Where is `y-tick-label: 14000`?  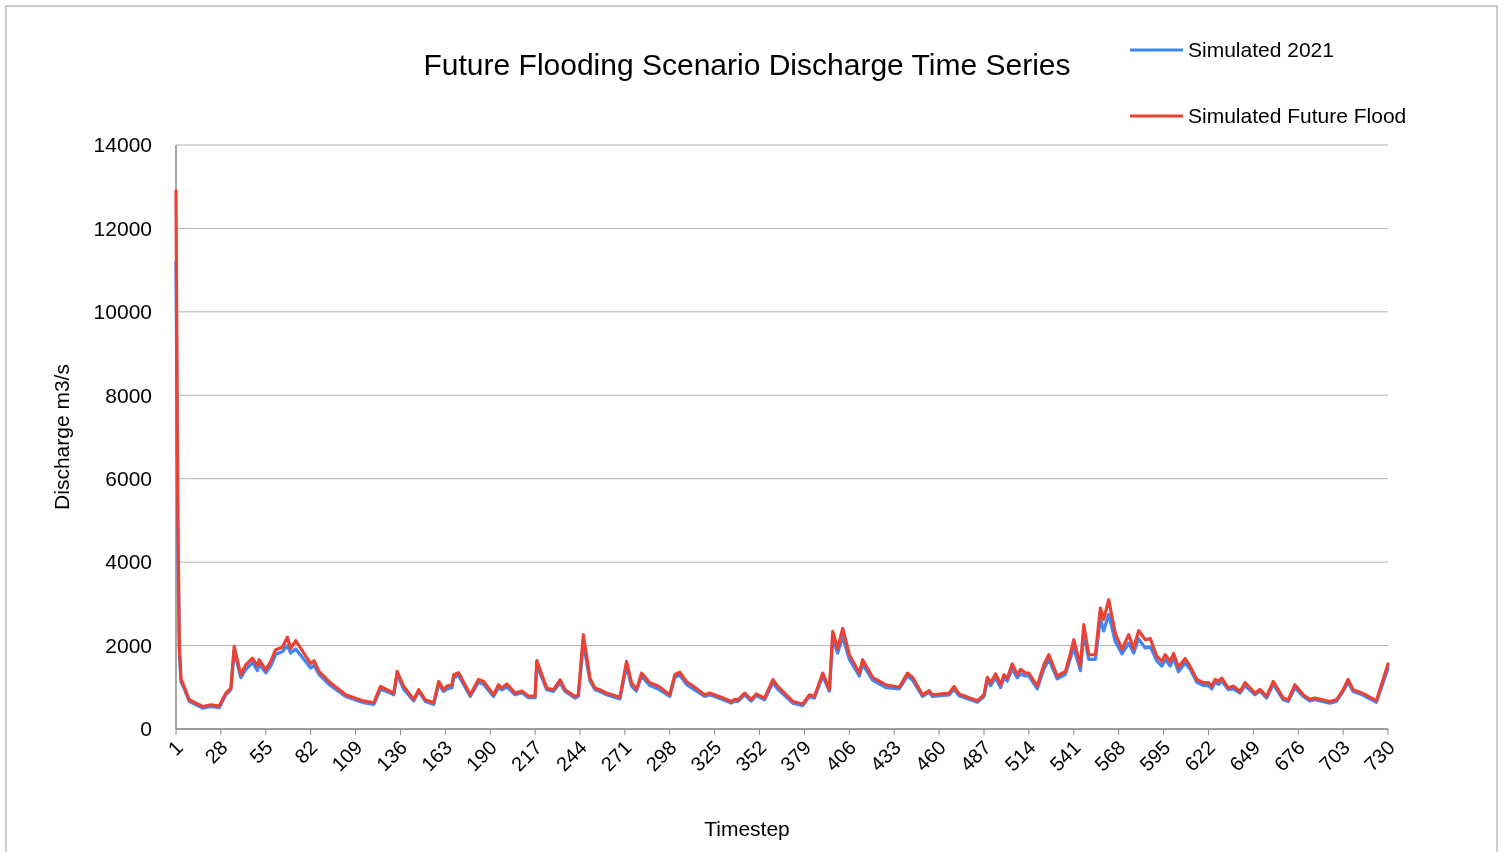
y-tick-label: 14000 is located at coordinates (122, 145).